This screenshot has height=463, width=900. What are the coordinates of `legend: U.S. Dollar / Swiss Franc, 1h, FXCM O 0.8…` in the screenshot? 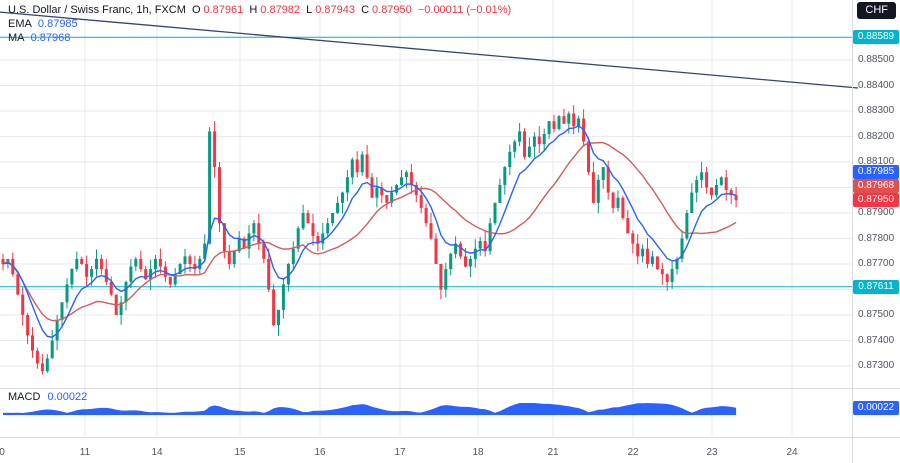 It's located at (261, 24).